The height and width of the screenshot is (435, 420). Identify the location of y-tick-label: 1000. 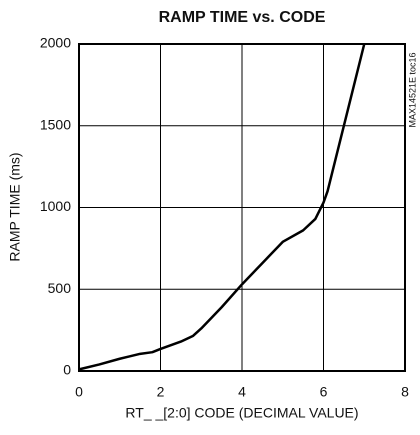
(55, 206).